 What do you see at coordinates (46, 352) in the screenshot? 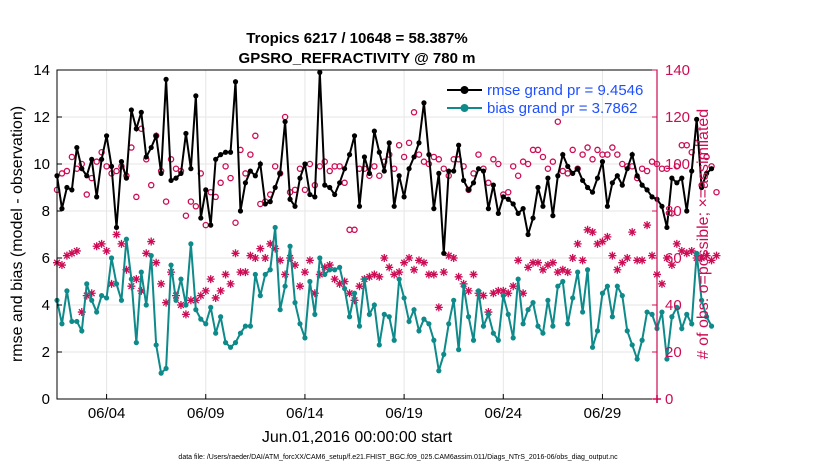
I see `y-left-tick-label: 2` at bounding box center [46, 352].